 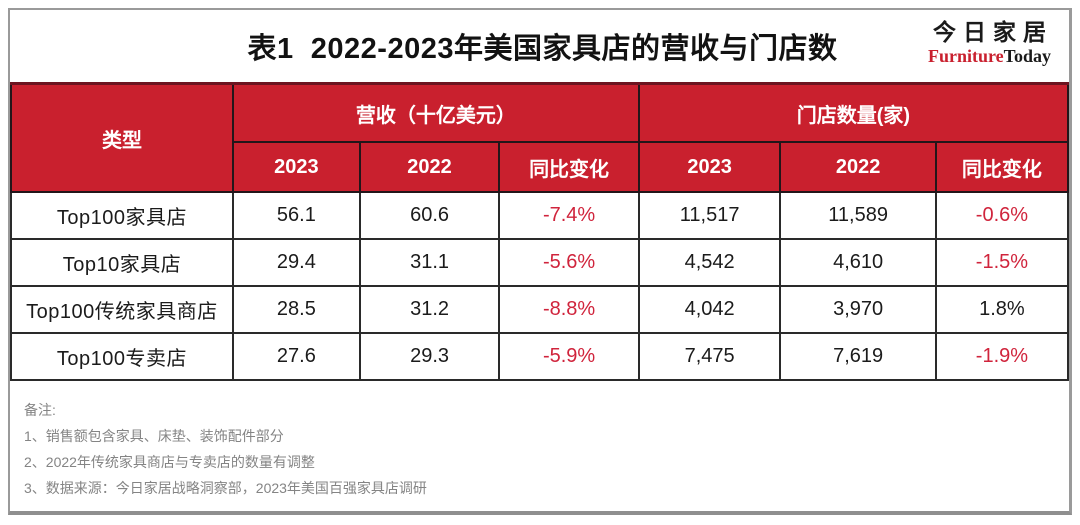 What do you see at coordinates (1002, 167) in the screenshot?
I see `header-stores-change: 同比变化` at bounding box center [1002, 167].